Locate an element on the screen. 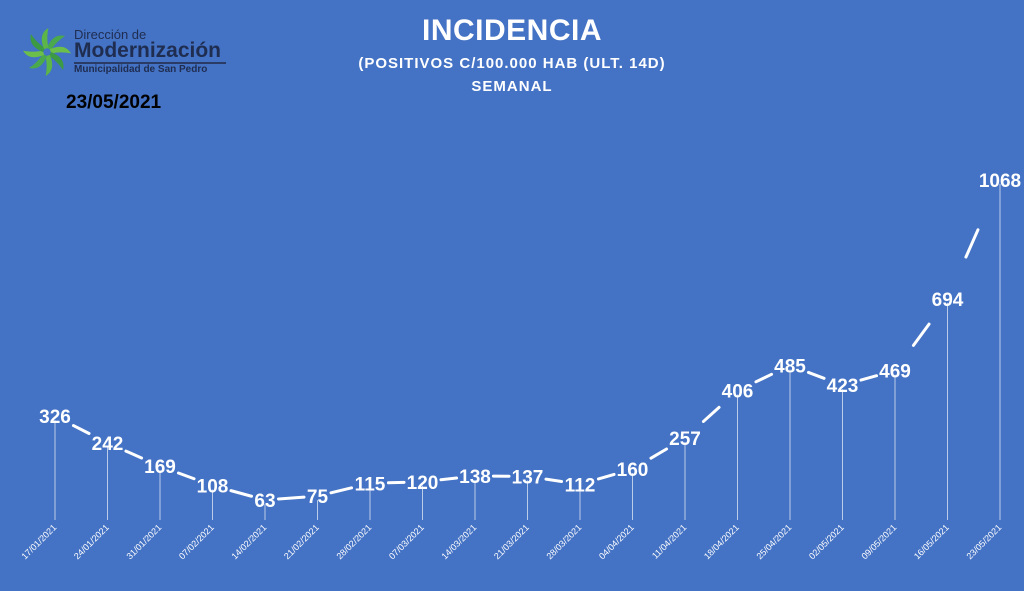  x-tick-label-8: 14/03/2021 is located at coordinates (458, 541).